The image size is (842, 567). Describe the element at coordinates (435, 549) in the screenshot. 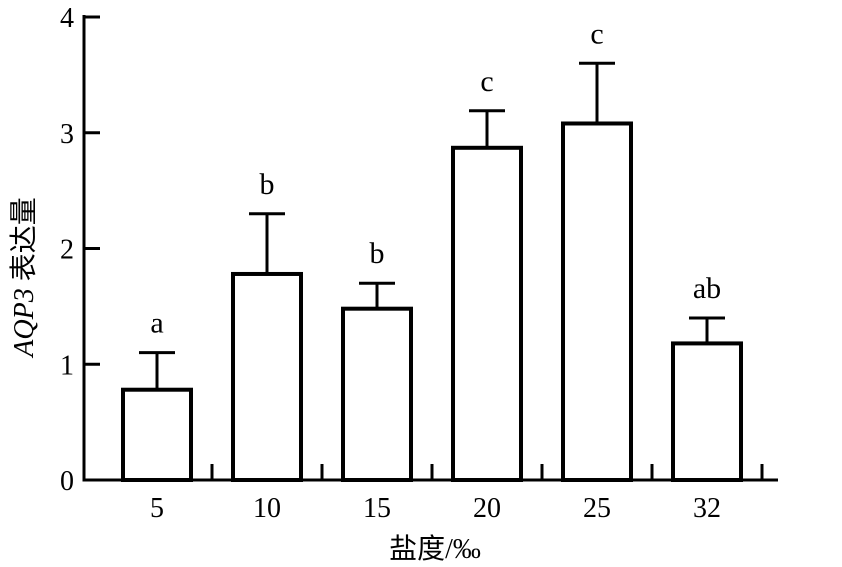

I see `x-axis-label: 盐度/‰` at that location.